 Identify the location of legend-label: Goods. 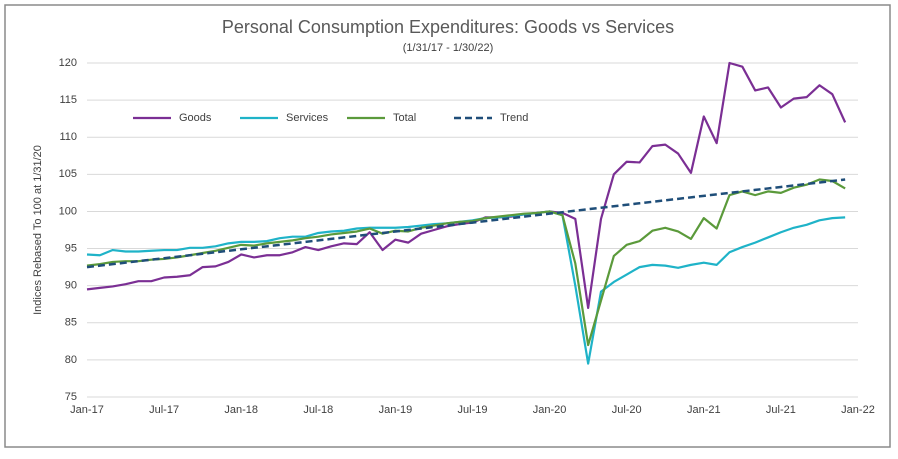
(195, 118).